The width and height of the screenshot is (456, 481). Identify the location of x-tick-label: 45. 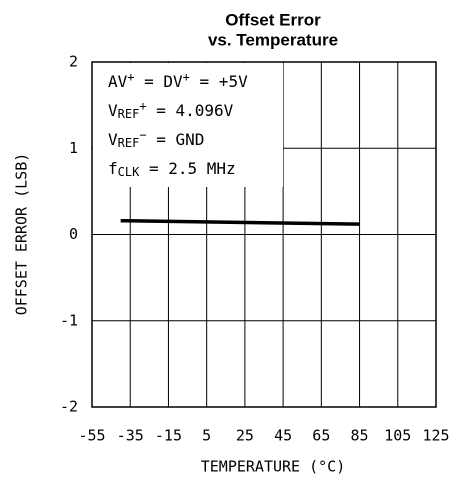
(283, 436).